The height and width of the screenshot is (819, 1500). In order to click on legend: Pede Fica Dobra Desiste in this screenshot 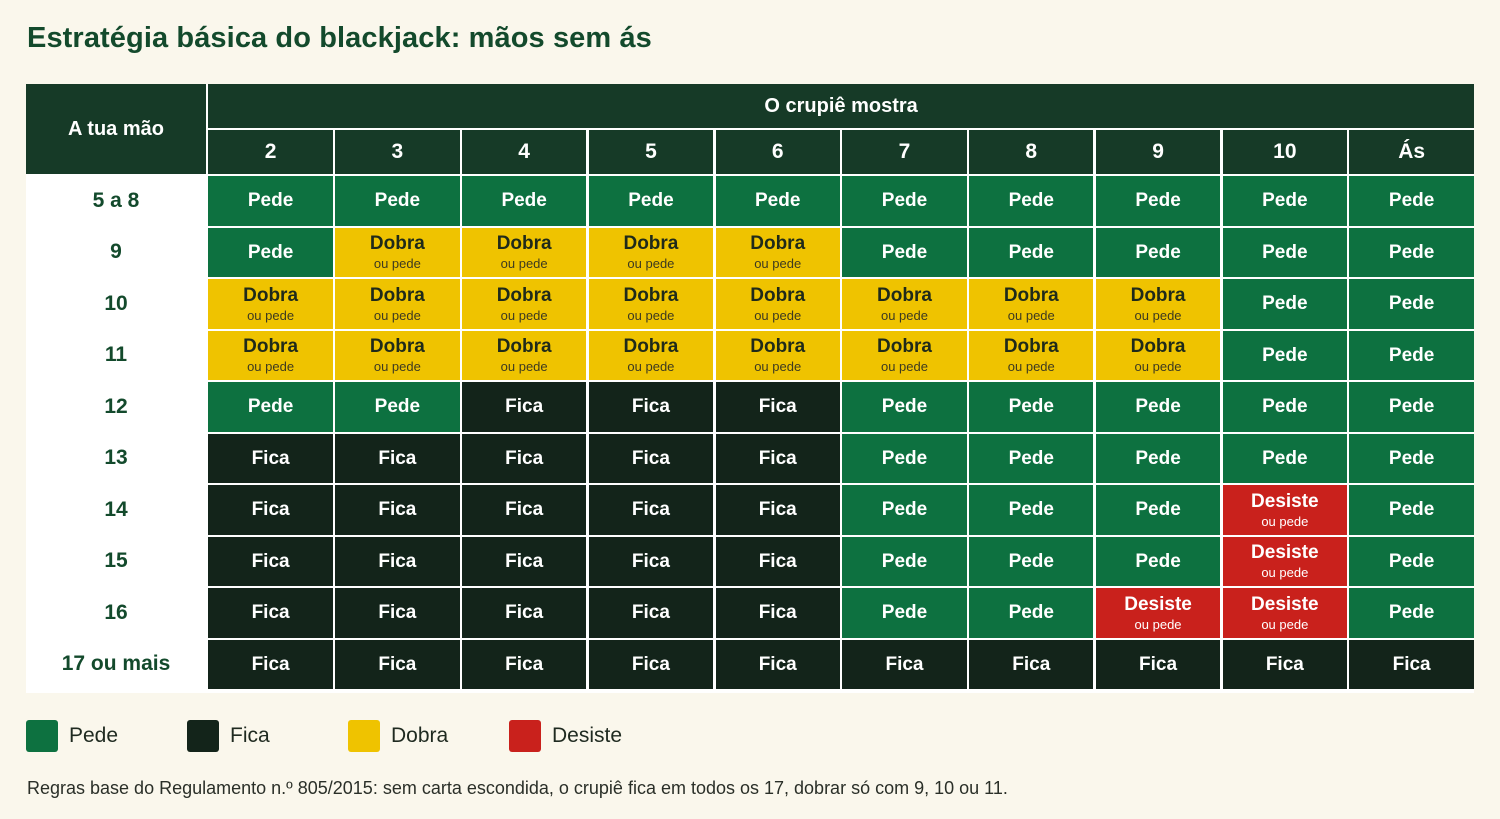, I will do `click(348, 736)`.